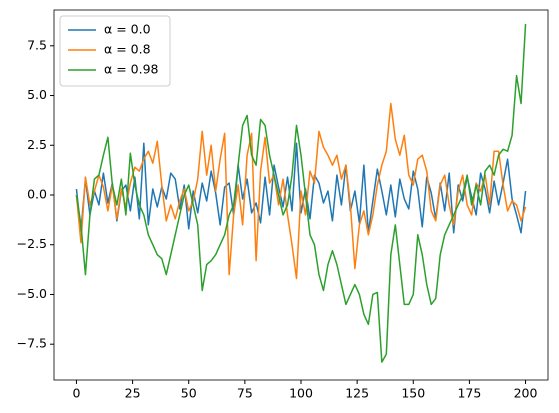 This screenshot has width=559, height=413. What do you see at coordinates (245, 393) in the screenshot?
I see `x-tick-label: 75` at bounding box center [245, 393].